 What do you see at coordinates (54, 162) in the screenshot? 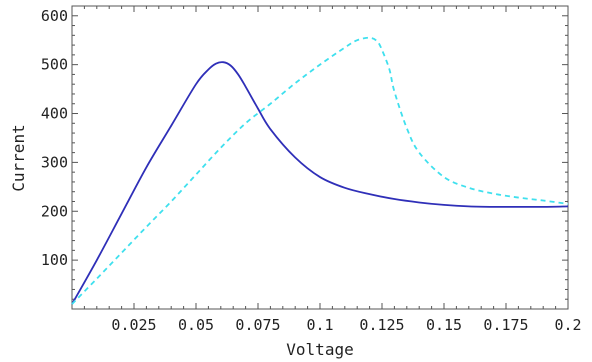
I see `y-tick-label: 300` at bounding box center [54, 162].